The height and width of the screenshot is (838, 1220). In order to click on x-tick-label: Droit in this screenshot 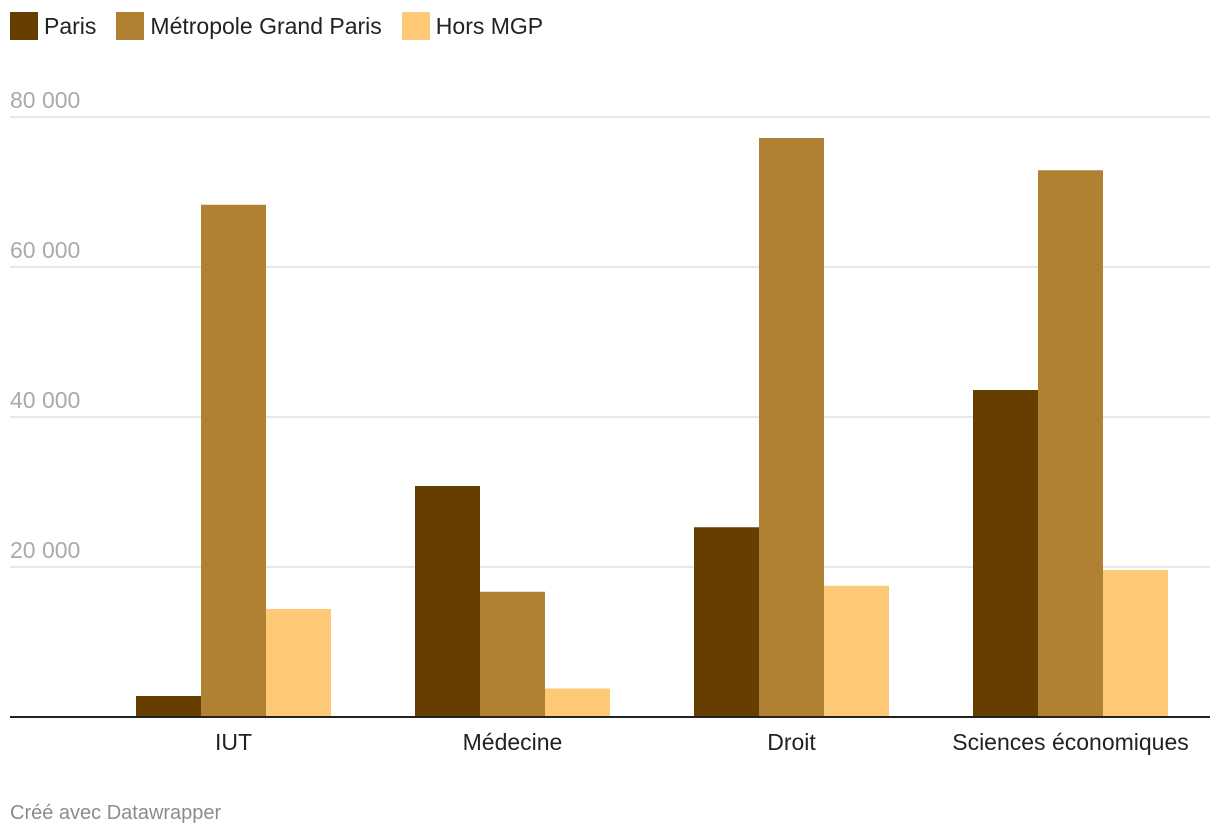, I will do `click(791, 742)`.